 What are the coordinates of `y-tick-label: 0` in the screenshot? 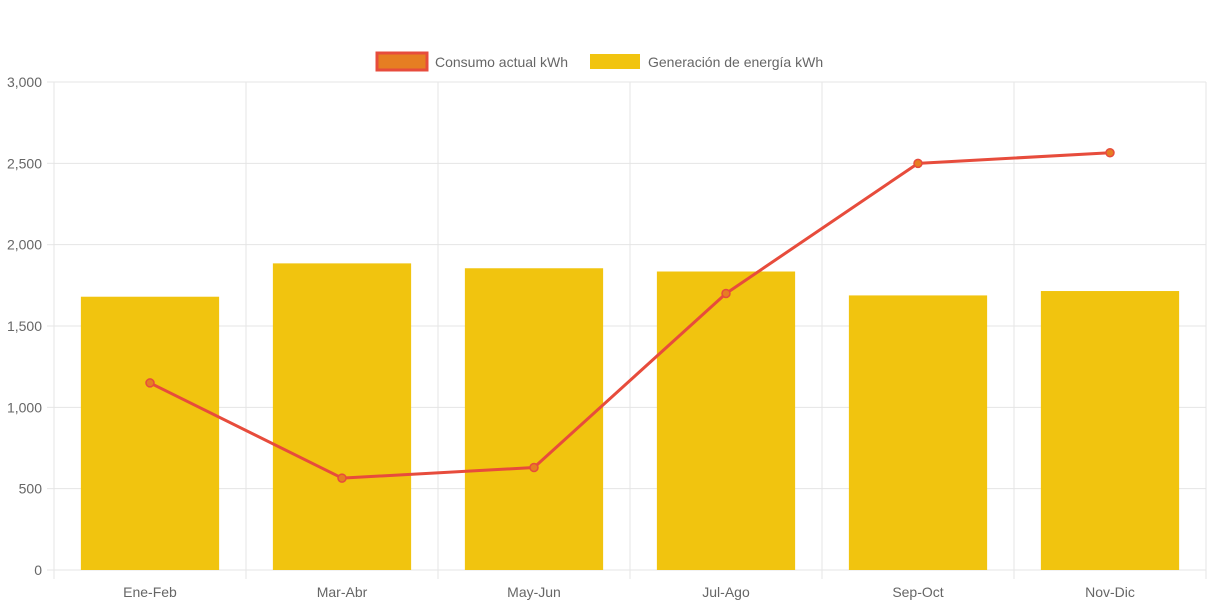 It's located at (38, 570).